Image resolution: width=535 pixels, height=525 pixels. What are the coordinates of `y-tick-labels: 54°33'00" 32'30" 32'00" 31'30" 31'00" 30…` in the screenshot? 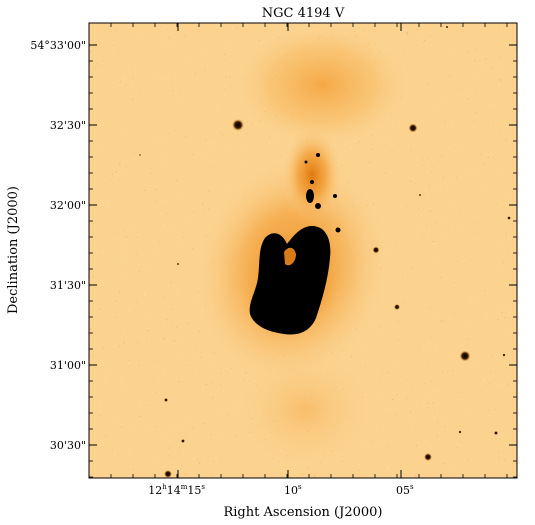 It's located at (58, 245).